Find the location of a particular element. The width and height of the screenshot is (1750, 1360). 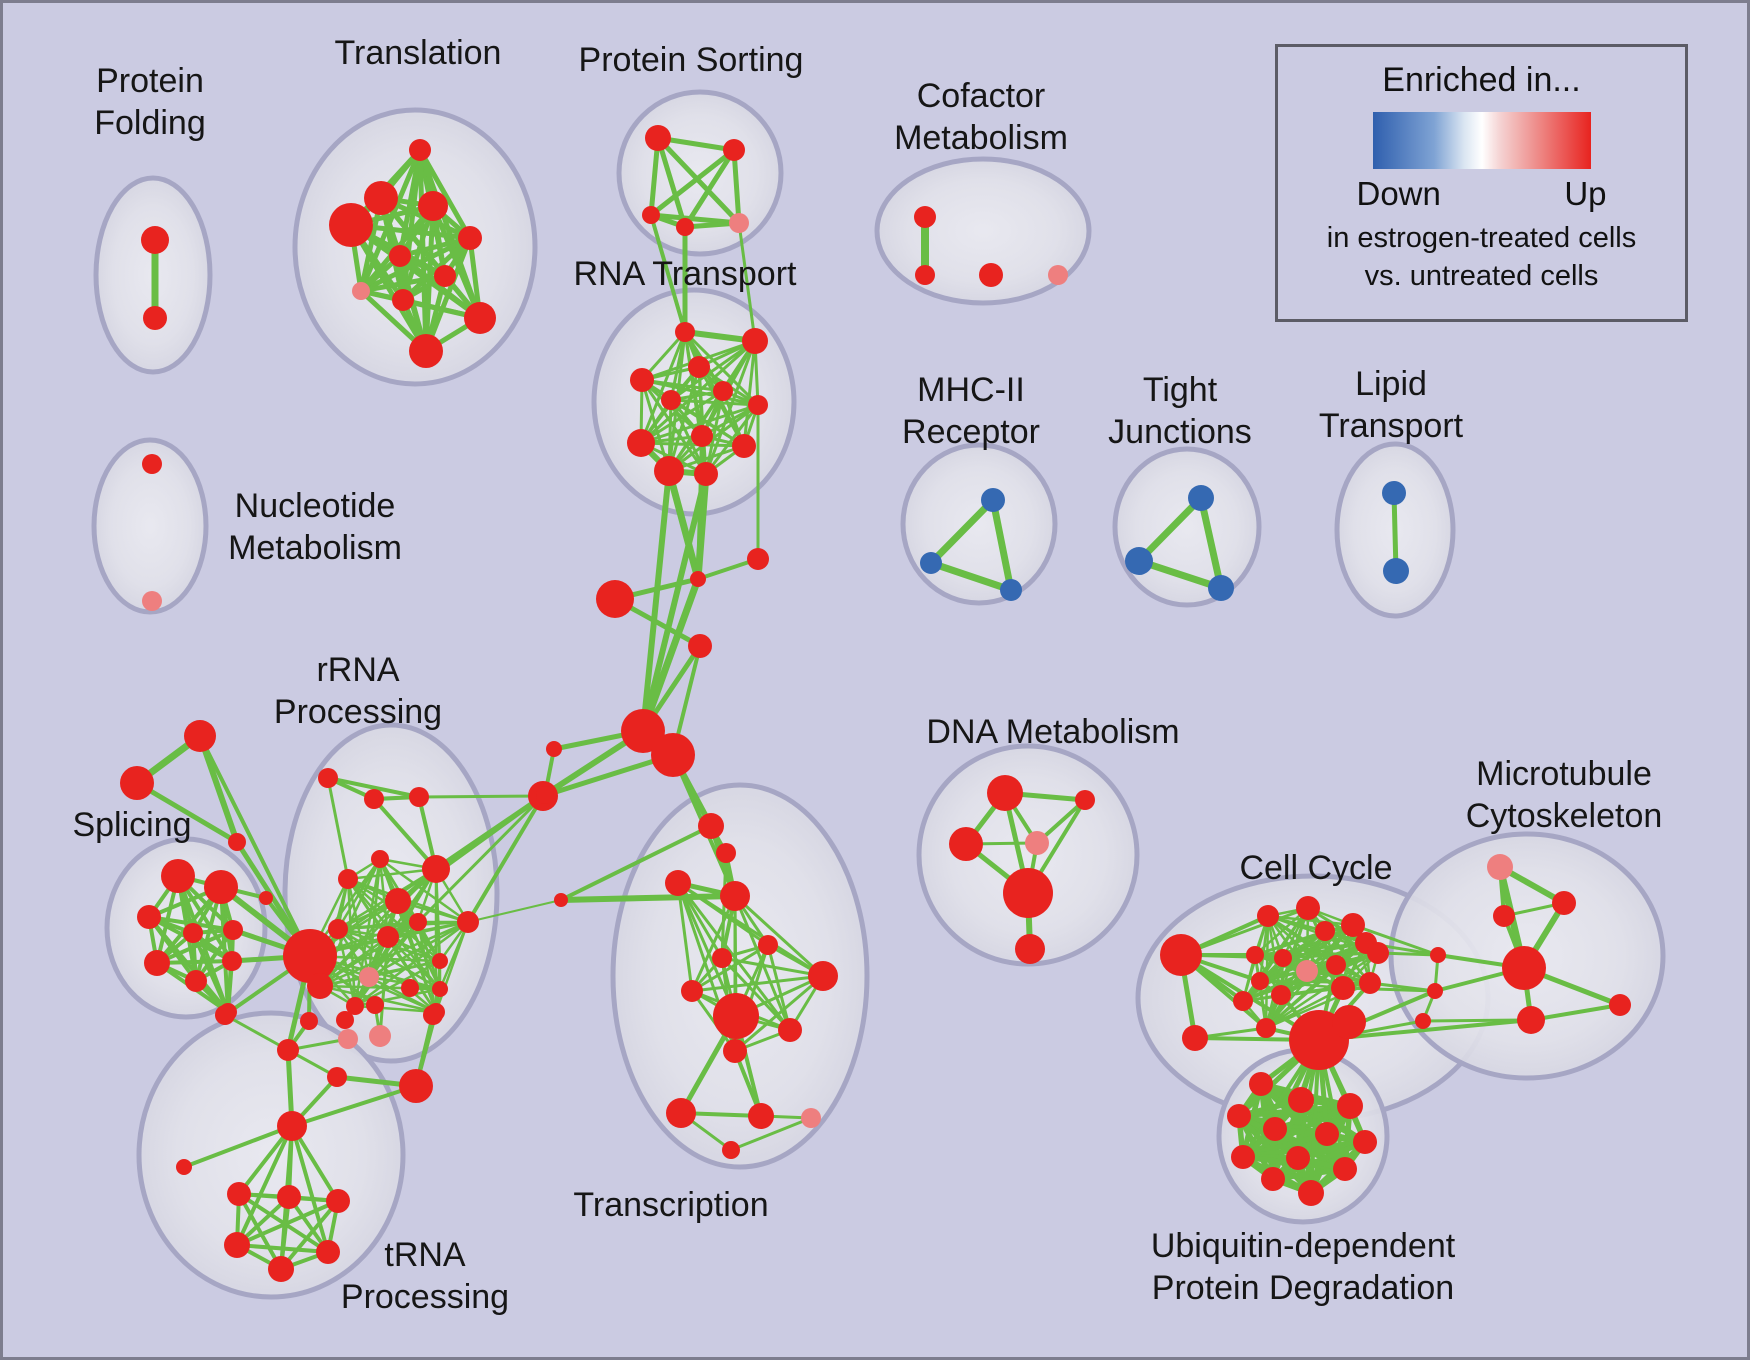

node-tb4 is located at coordinates (380, 1036).